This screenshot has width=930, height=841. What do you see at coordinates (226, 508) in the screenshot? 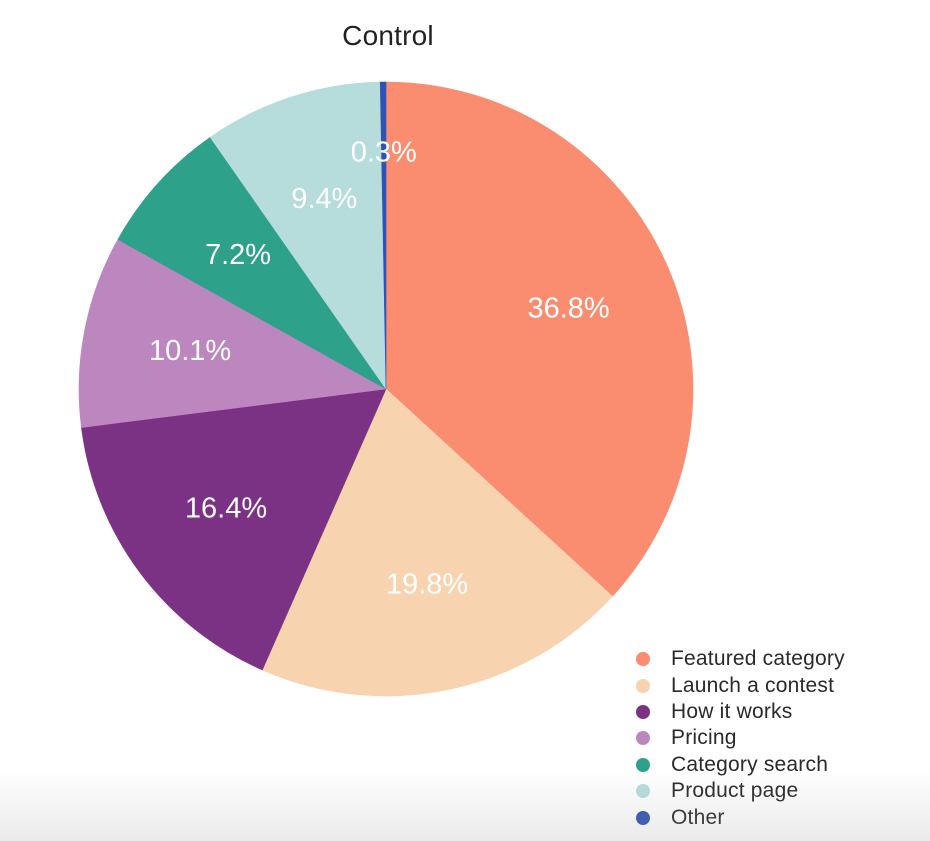
I see `slice-percentage-label: 16.4%` at bounding box center [226, 508].